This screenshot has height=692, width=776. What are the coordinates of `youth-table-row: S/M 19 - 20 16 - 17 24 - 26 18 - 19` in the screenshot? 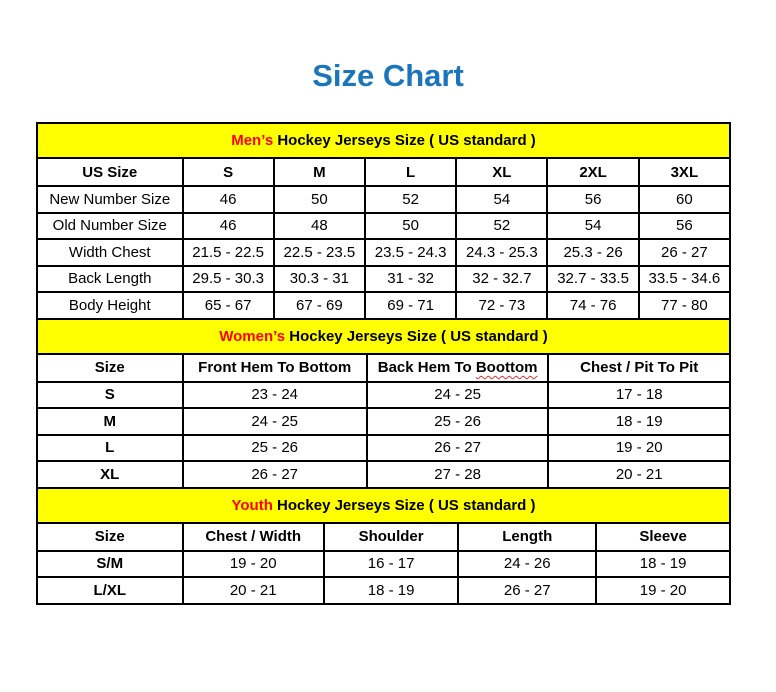 It's located at (383, 563).